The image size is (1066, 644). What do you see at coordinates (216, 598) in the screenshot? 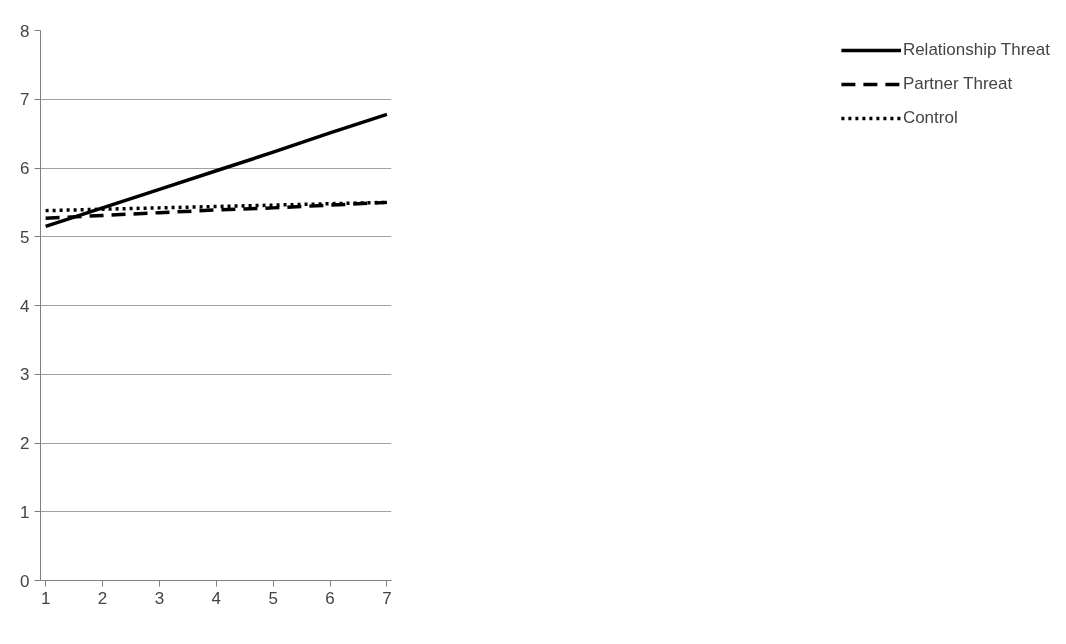
I see `x-tick-label: 4` at bounding box center [216, 598].